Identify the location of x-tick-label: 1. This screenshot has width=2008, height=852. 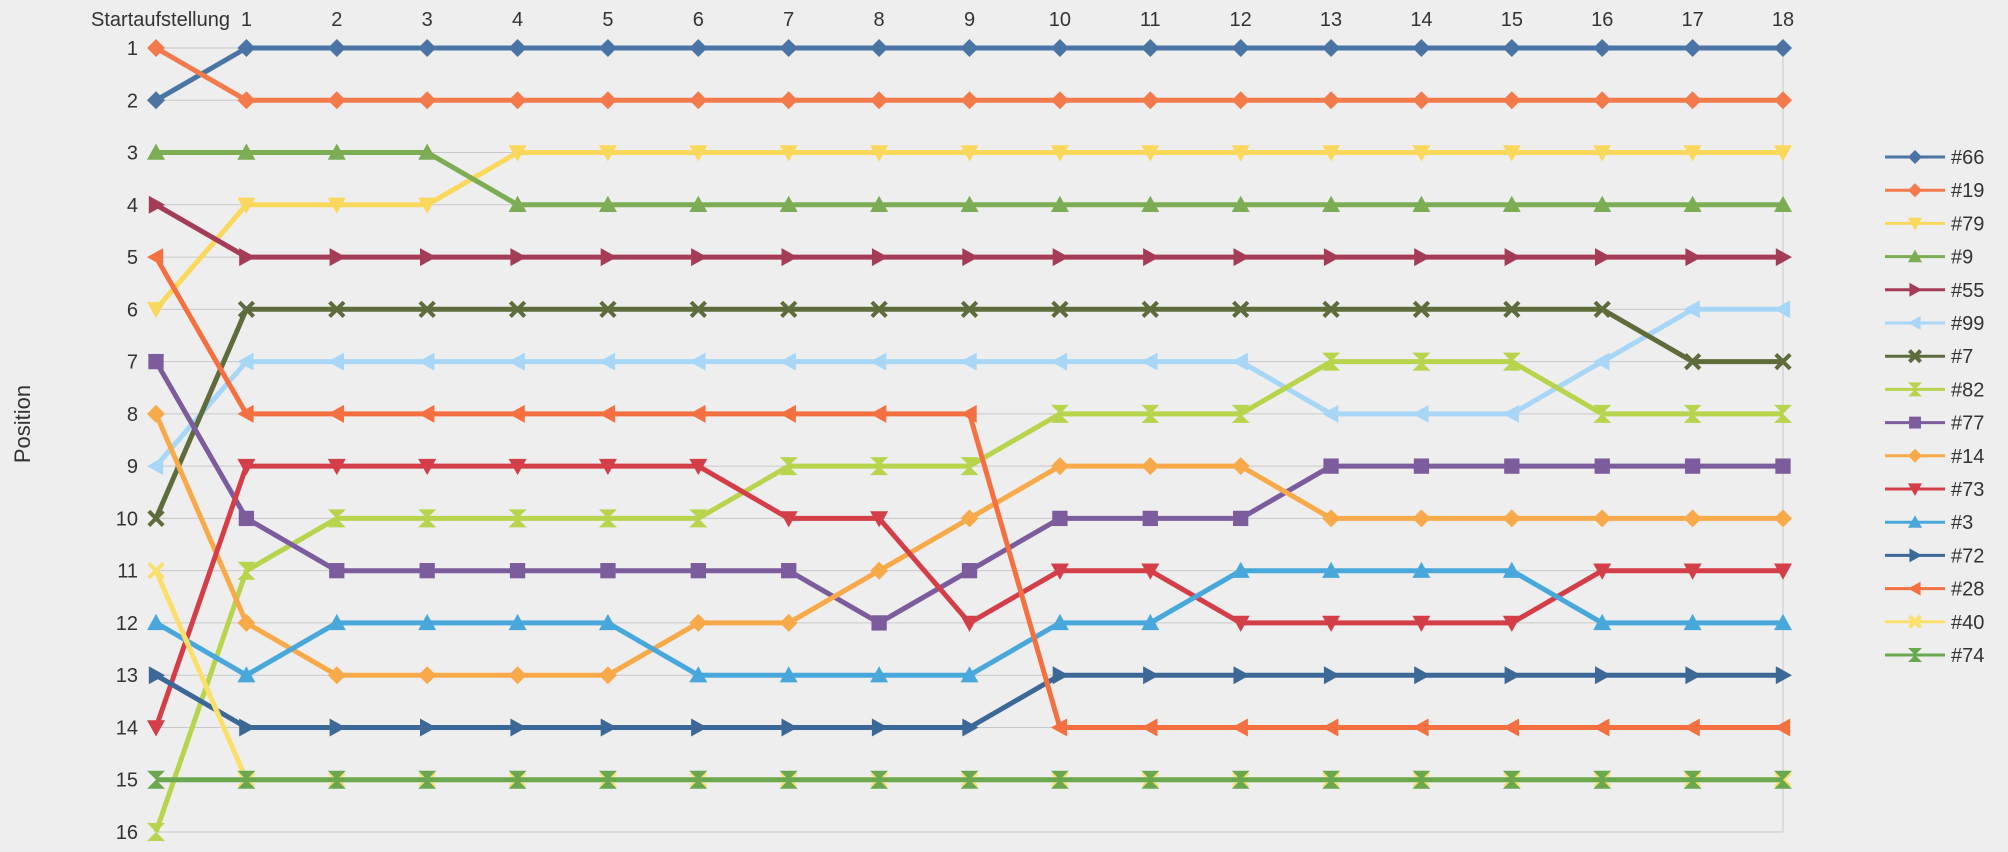
(246, 20).